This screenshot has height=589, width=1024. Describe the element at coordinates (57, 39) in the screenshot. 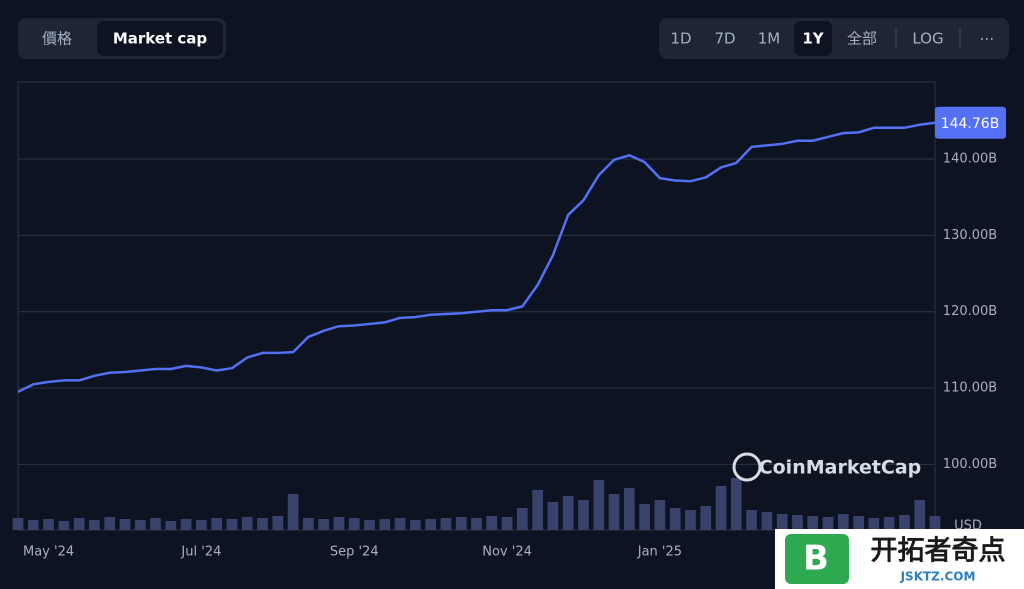

I see `toggle: 價格` at that location.